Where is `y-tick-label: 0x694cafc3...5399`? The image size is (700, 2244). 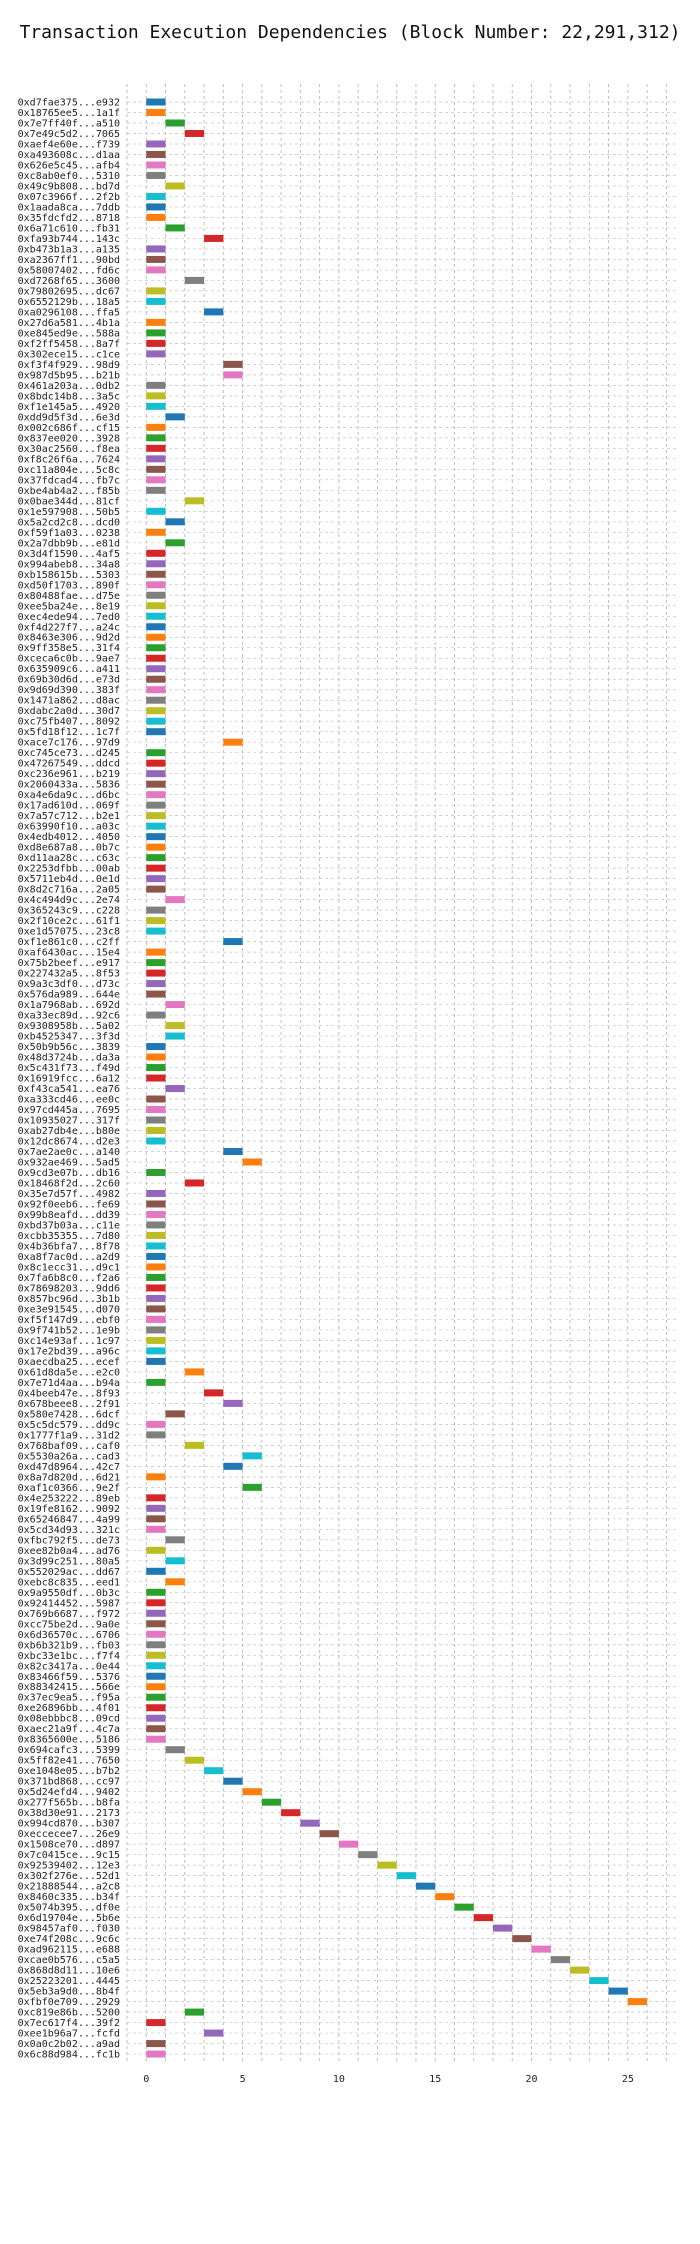
y-tick-label: 0x694cafc3...5399 is located at coordinates (69, 1750).